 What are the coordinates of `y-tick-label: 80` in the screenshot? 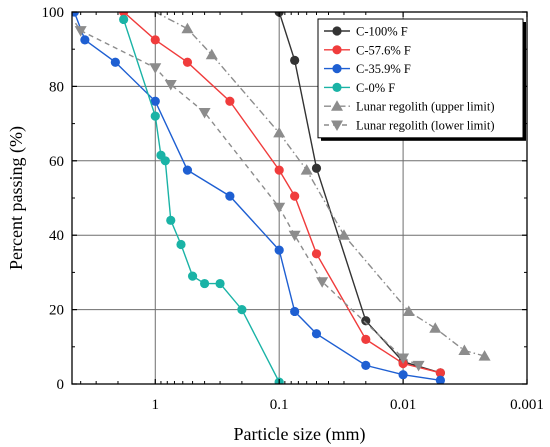 It's located at (56, 87).